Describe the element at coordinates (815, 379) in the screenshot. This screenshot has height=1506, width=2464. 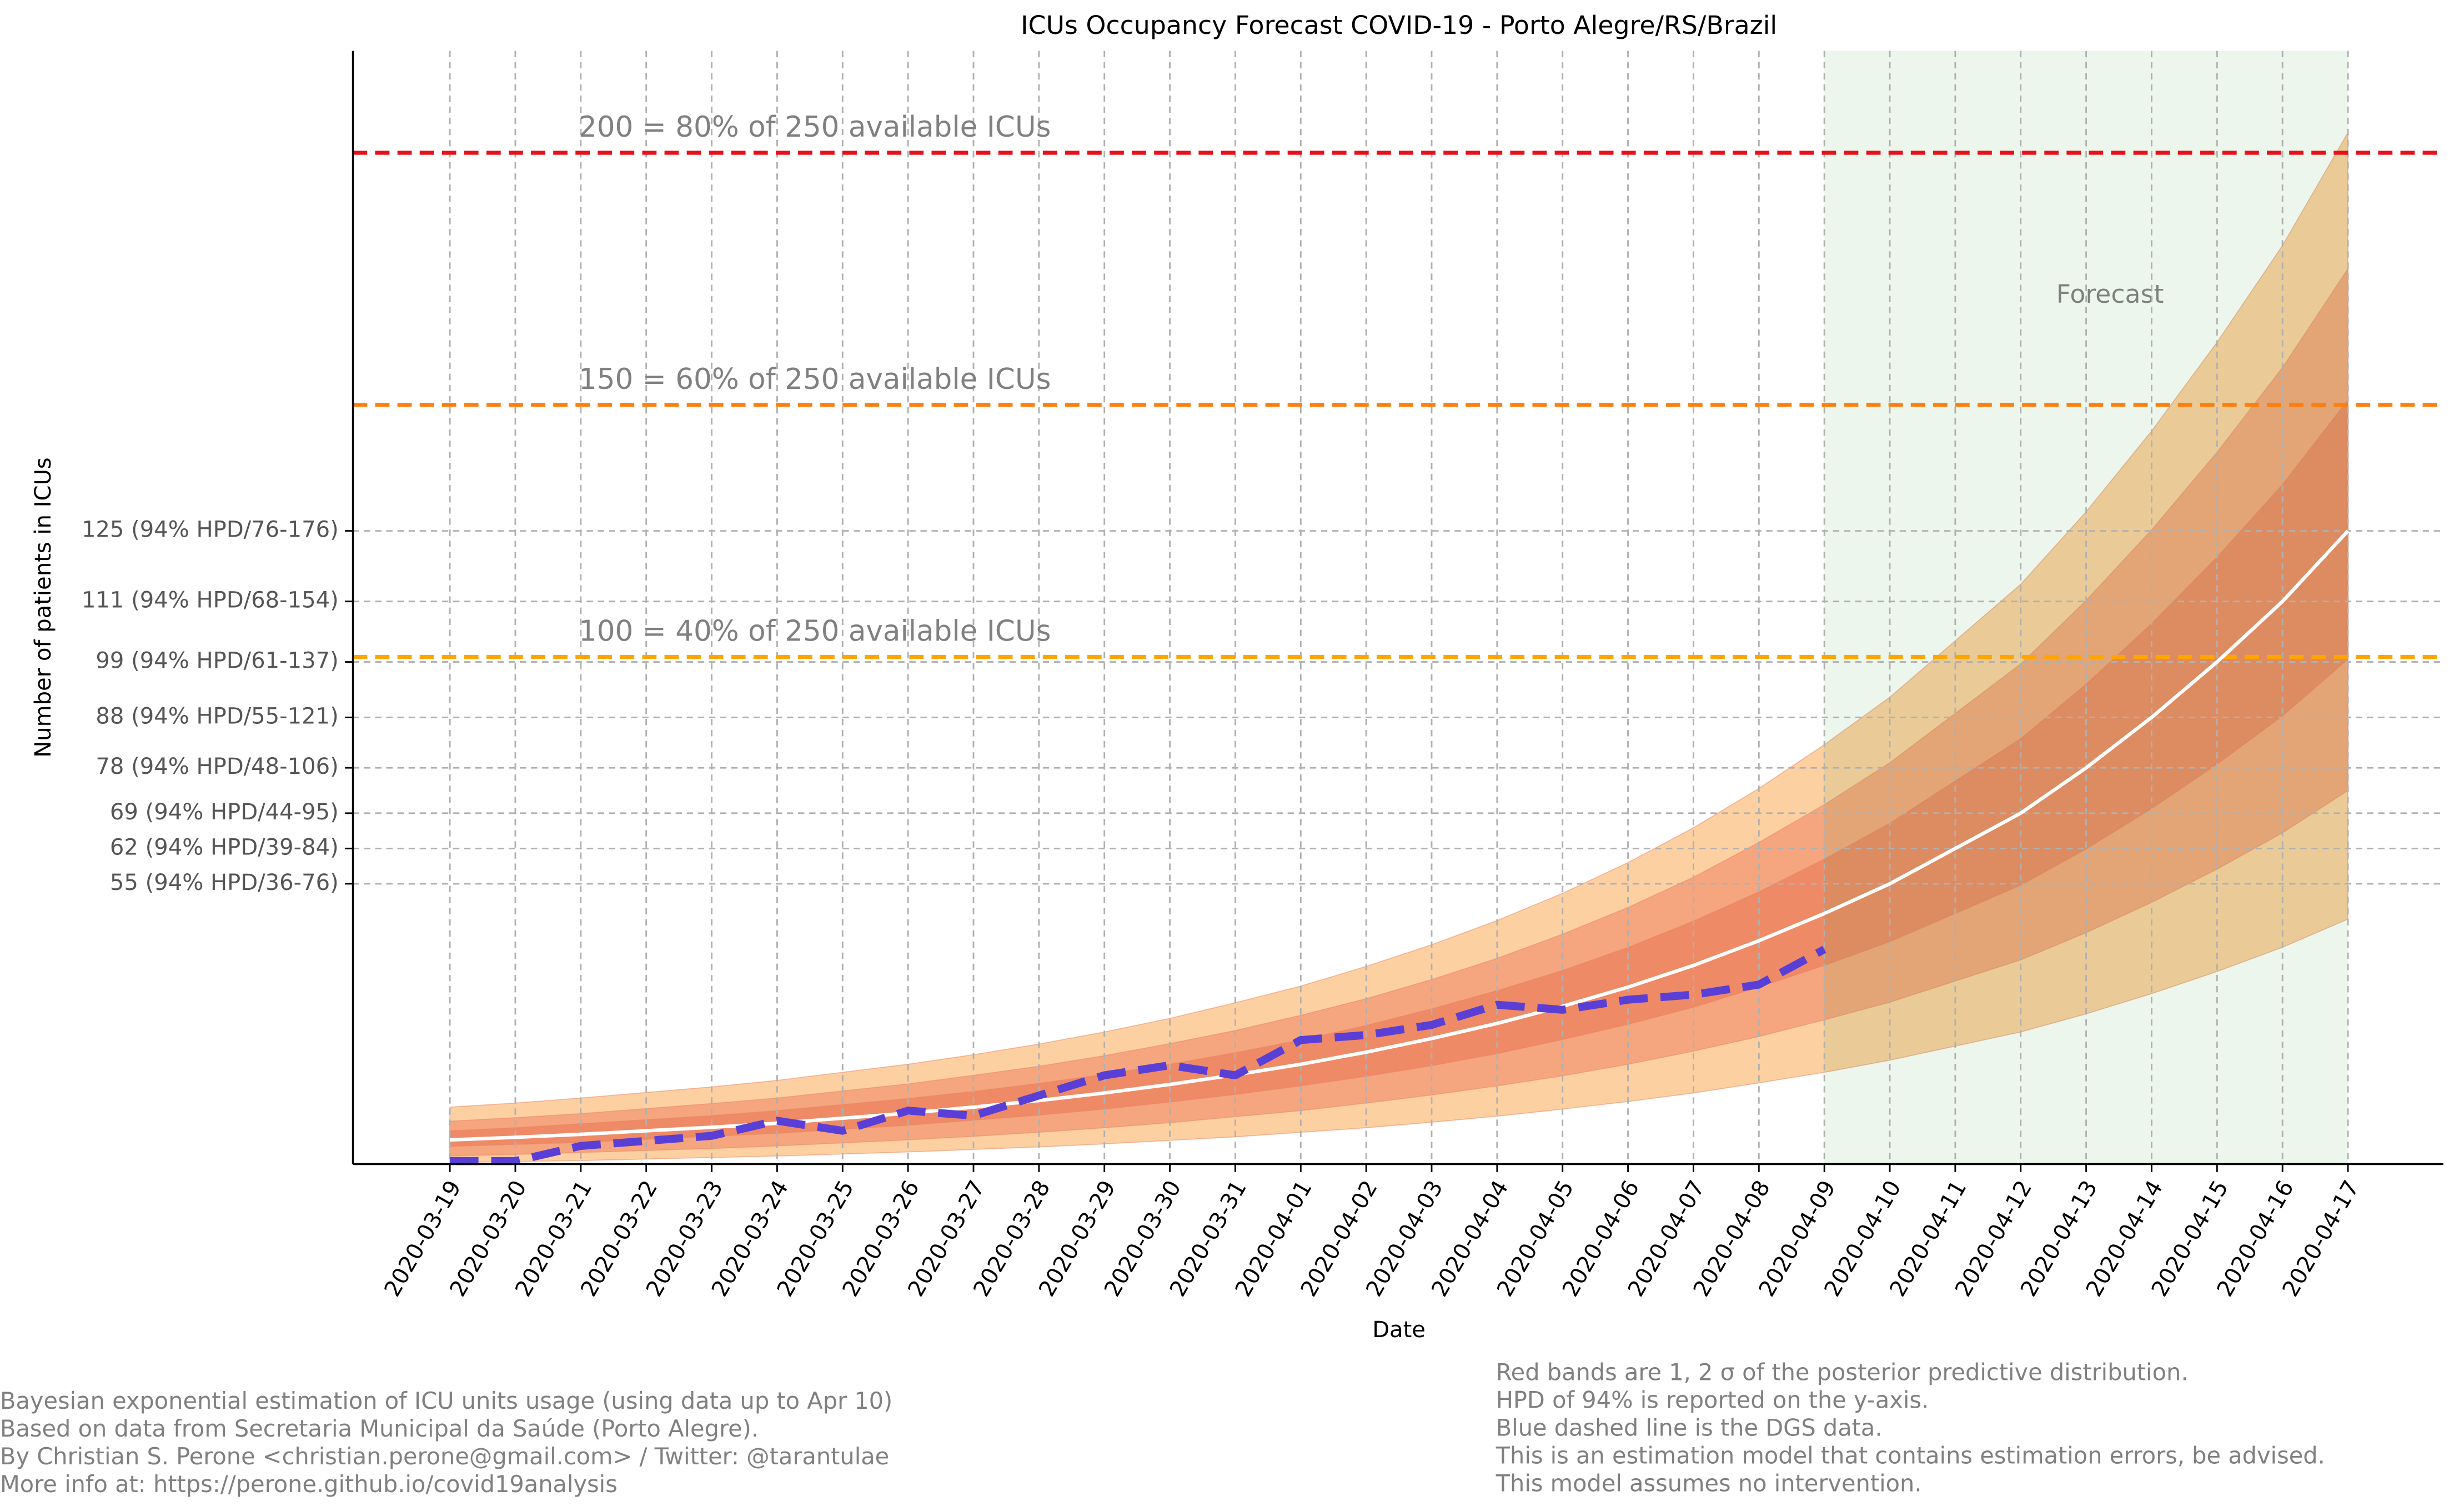
I see `reference-label: 150 = 60% of 250 available ICUs` at that location.